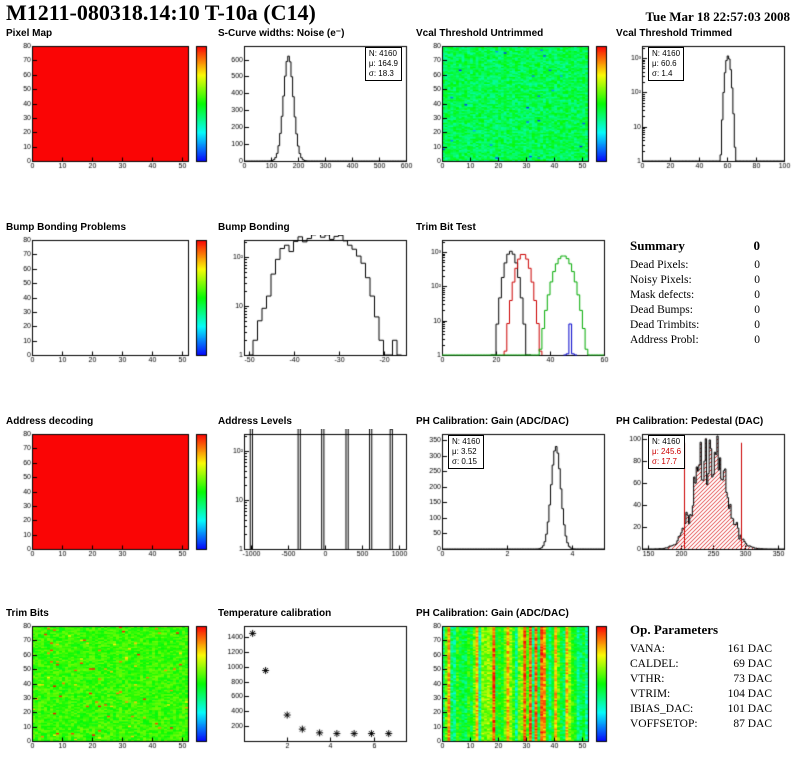  Describe the element at coordinates (29, 33) in the screenshot. I see `chart-title: Pixel Map` at that location.